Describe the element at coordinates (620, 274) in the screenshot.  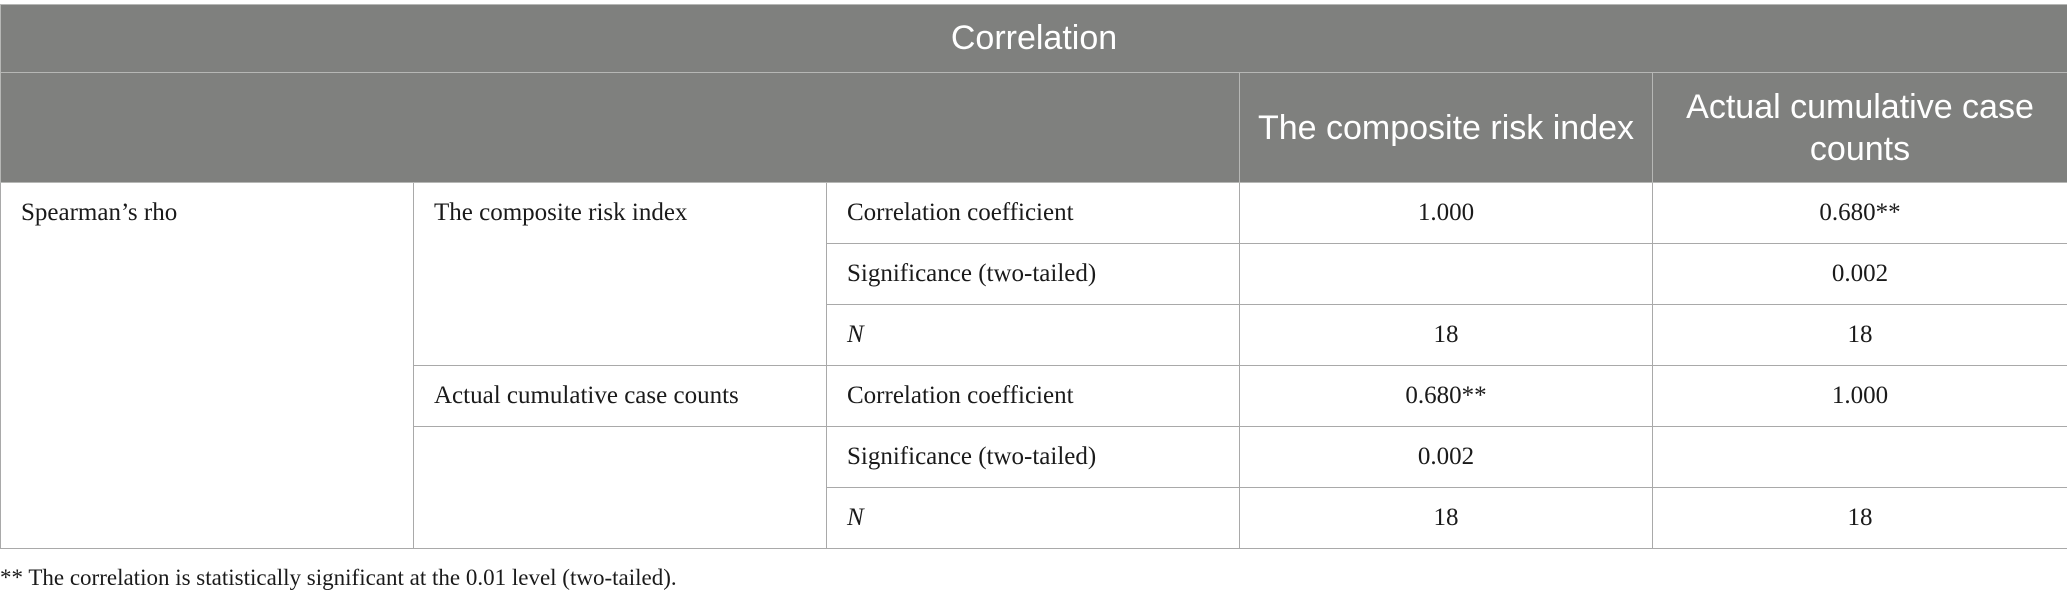
I see `variable-cell: The composite risk index` at that location.